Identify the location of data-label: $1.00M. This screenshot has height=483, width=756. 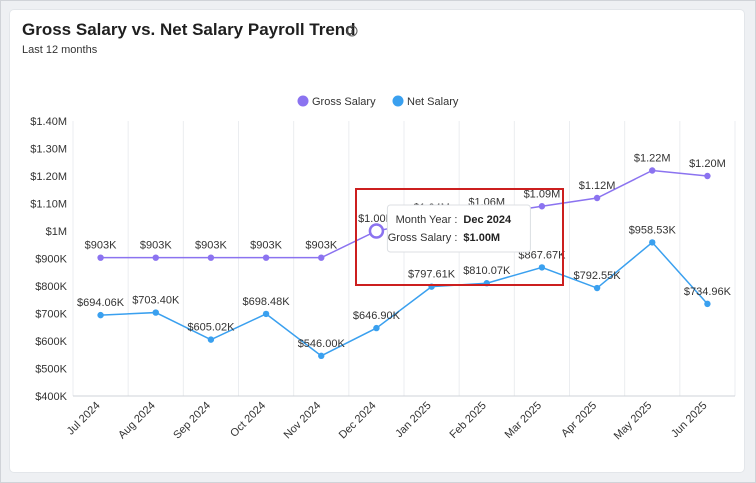
(376, 219).